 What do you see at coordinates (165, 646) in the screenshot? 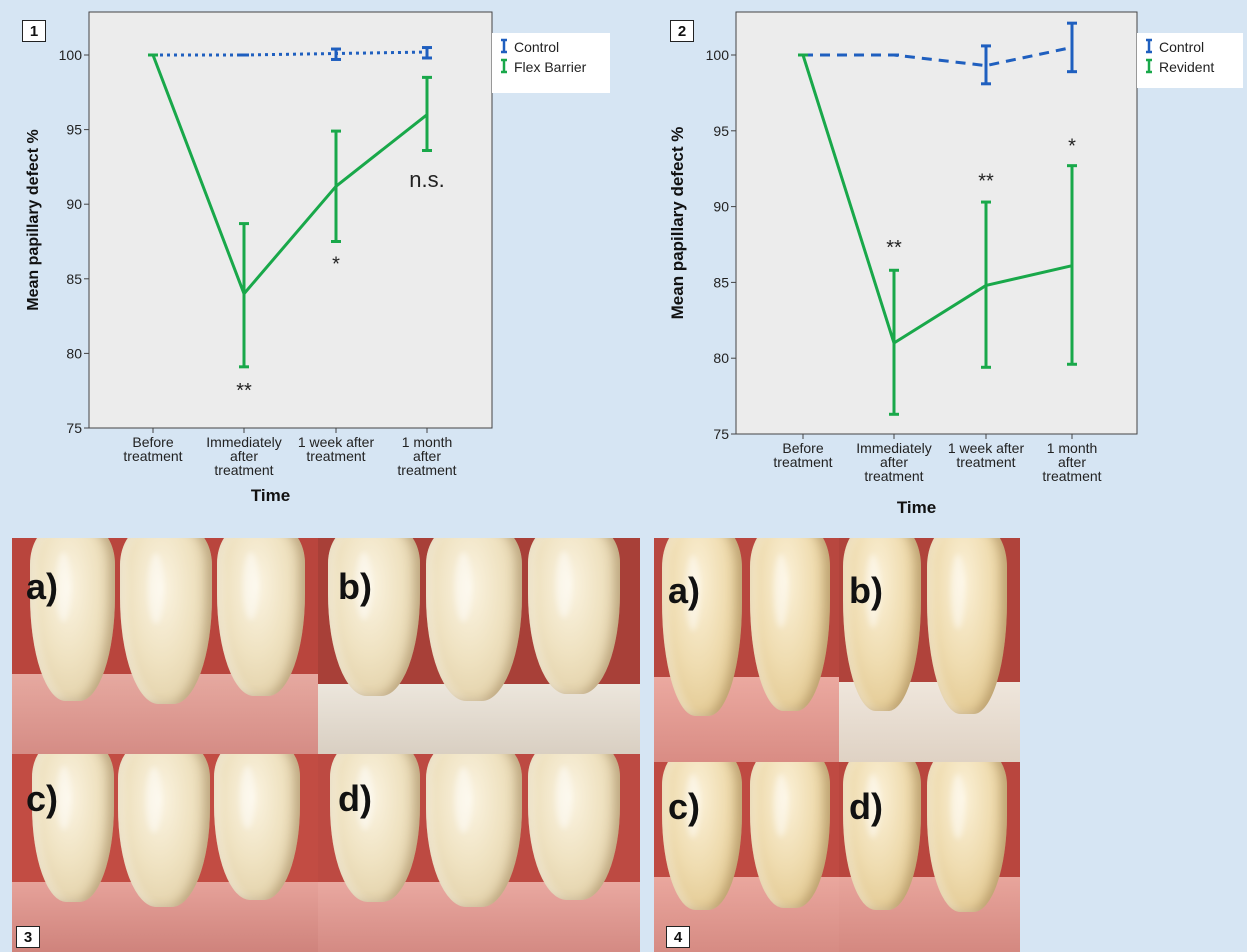
I see `photo-3a: a)` at bounding box center [165, 646].